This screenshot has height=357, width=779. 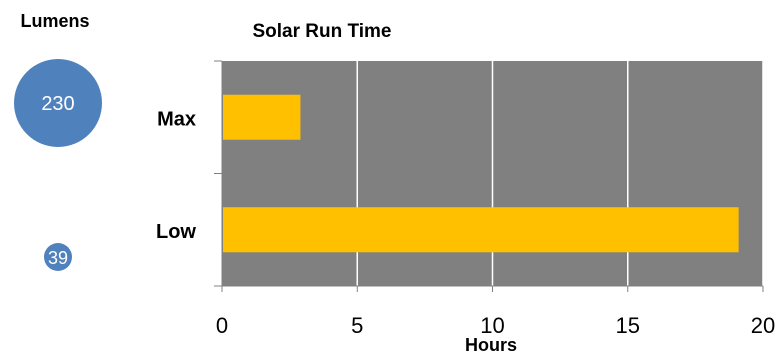 I want to click on x-tick-label-15: 15, so click(x=628, y=325).